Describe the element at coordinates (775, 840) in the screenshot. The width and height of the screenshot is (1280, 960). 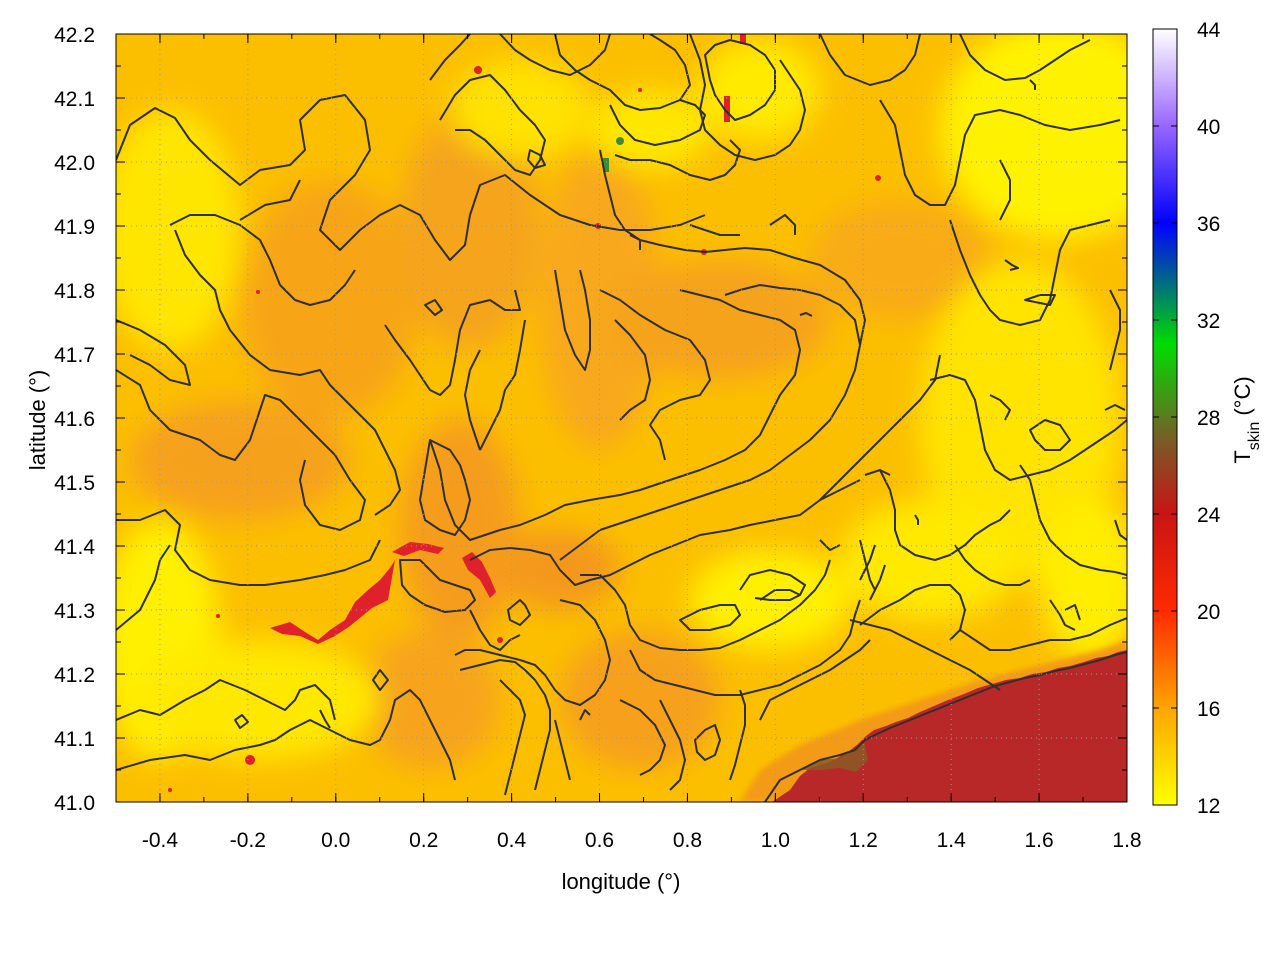
I see `x-tick-label: 1.0` at that location.